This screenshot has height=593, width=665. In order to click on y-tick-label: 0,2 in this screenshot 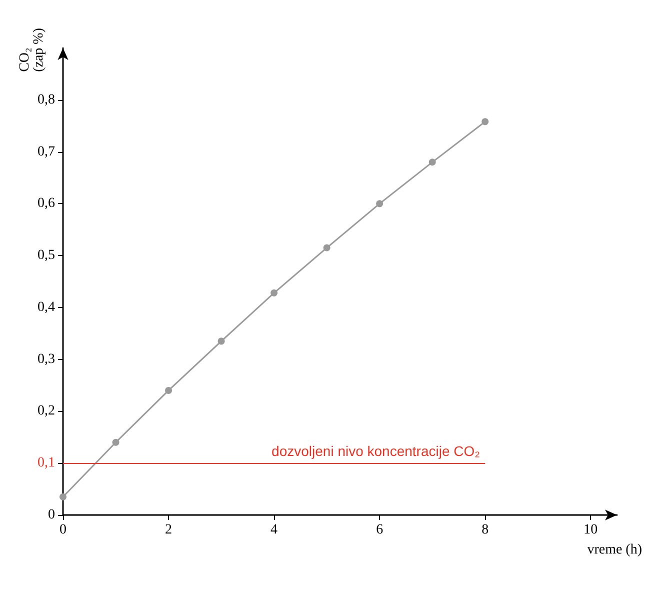, I will do `click(46, 411)`.